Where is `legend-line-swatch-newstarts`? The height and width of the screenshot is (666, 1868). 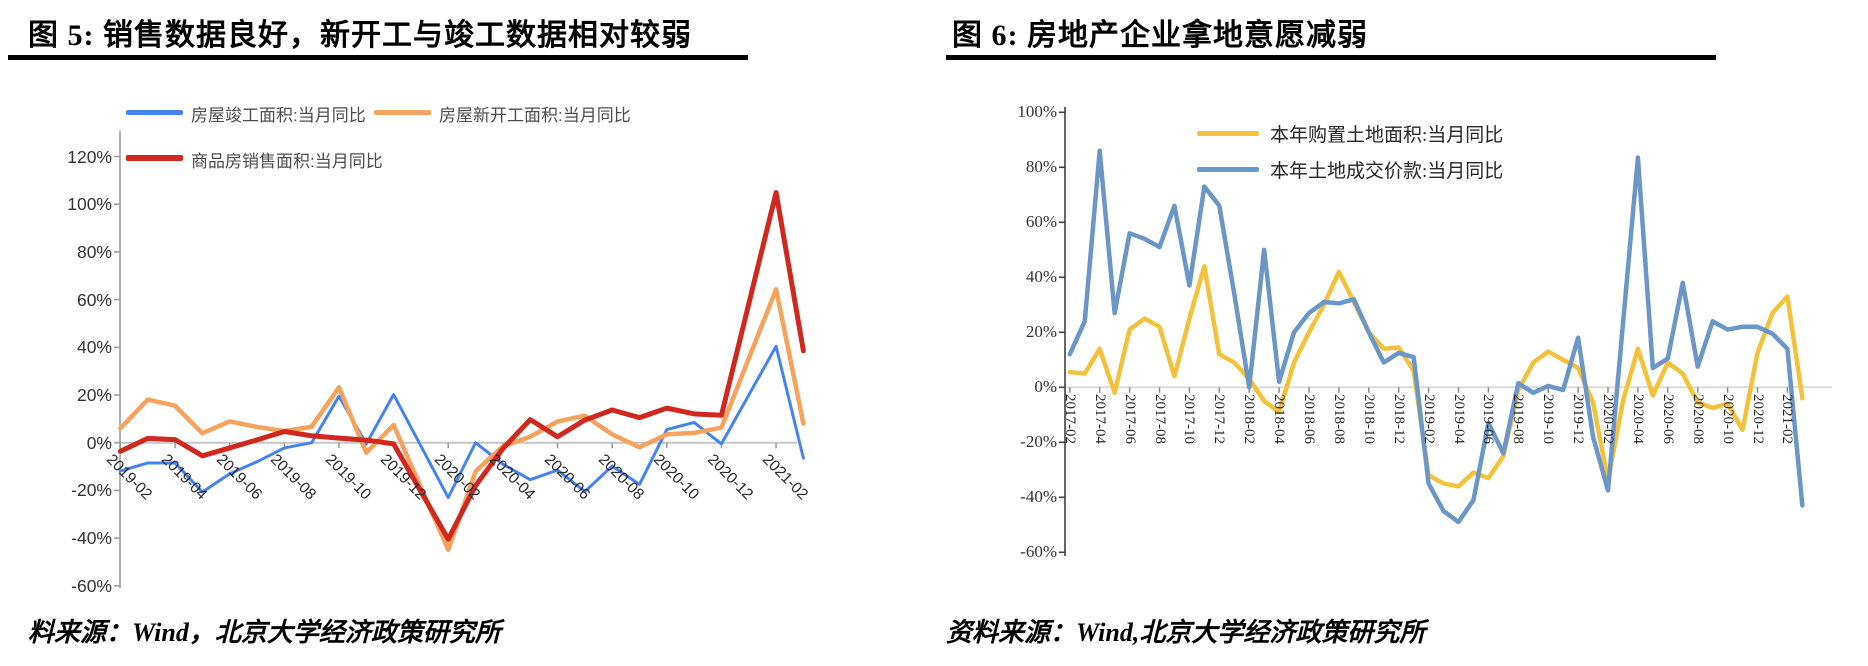
legend-line-swatch-newstarts is located at coordinates (402, 112).